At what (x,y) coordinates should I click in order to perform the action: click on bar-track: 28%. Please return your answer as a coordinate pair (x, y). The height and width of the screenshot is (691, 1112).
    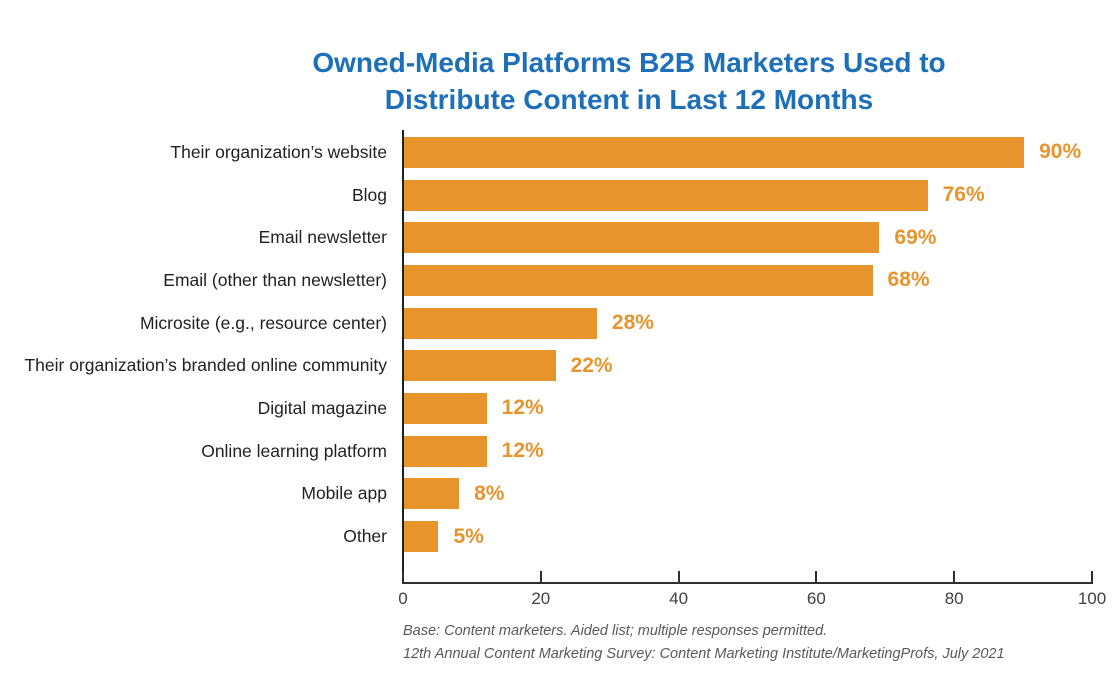
    Looking at the image, I should click on (748, 323).